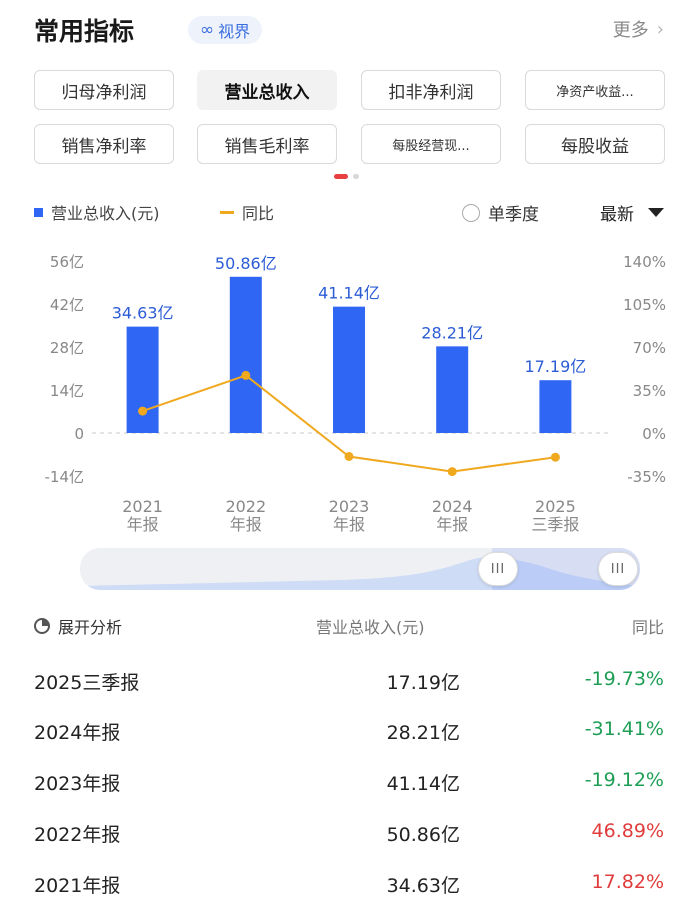 This screenshot has width=698, height=912. What do you see at coordinates (627, 831) in the screenshot?
I see `row-yoy: 46.89%` at bounding box center [627, 831].